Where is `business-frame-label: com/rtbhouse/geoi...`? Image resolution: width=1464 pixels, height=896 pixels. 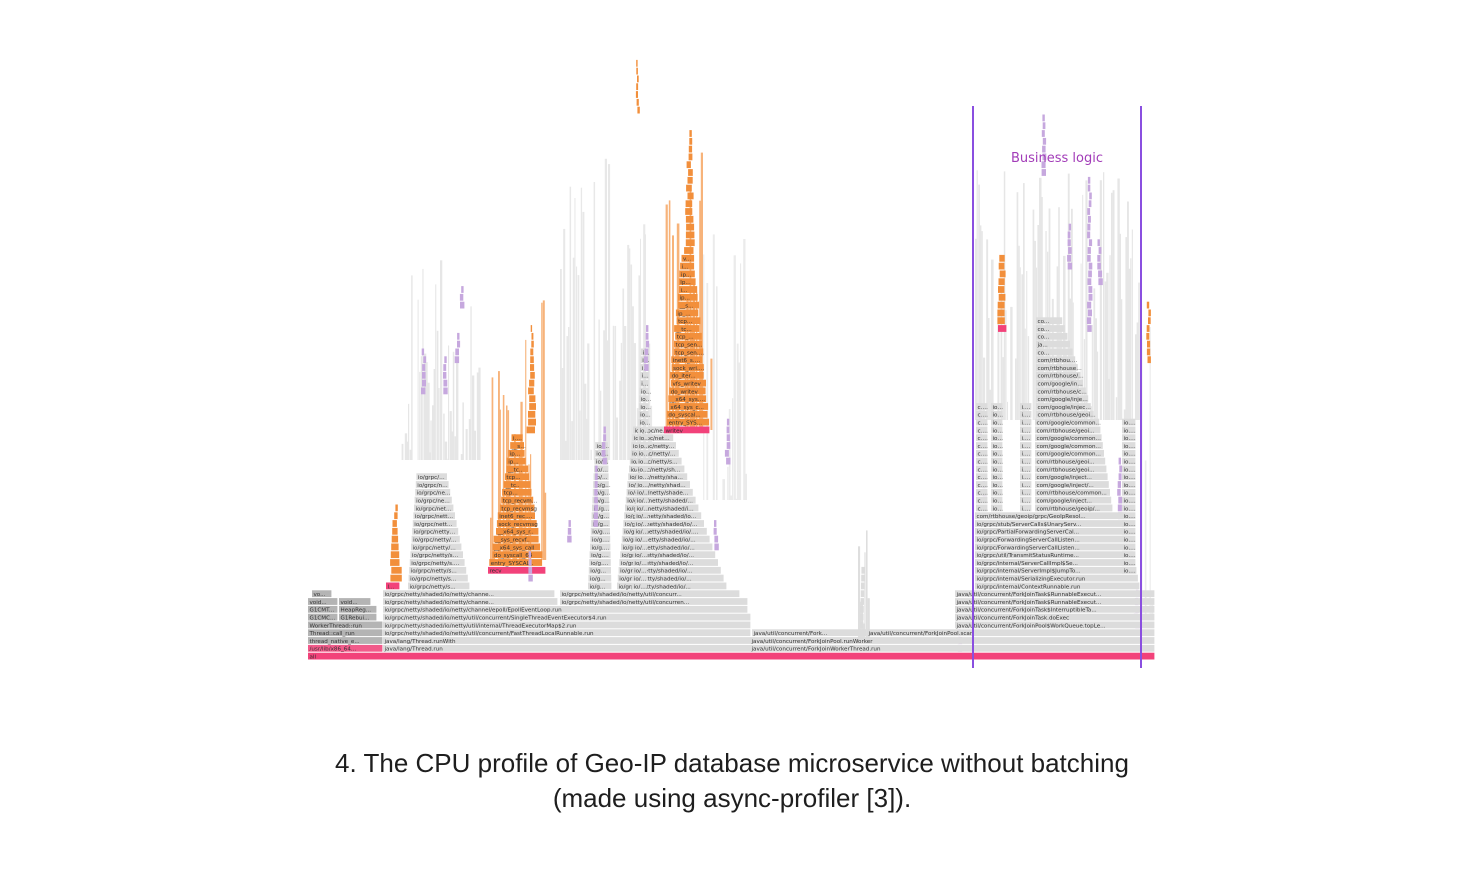
business-frame-label: com/rtbhouse/geoi... is located at coordinates (1066, 470).